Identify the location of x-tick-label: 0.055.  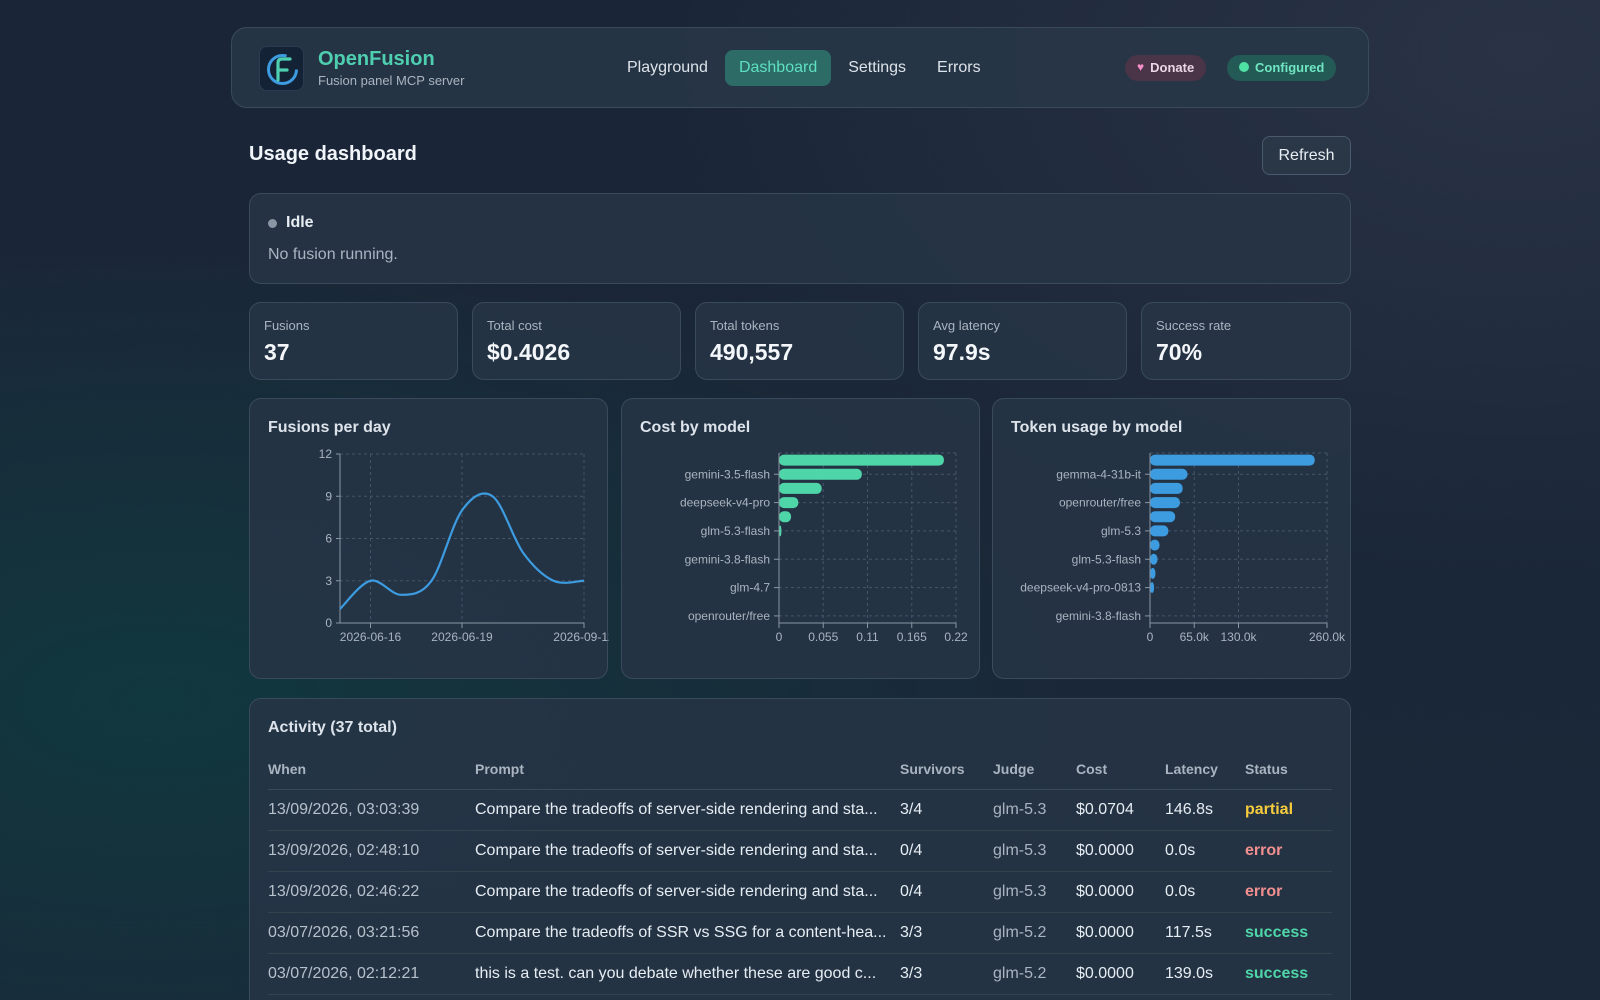
(823, 637).